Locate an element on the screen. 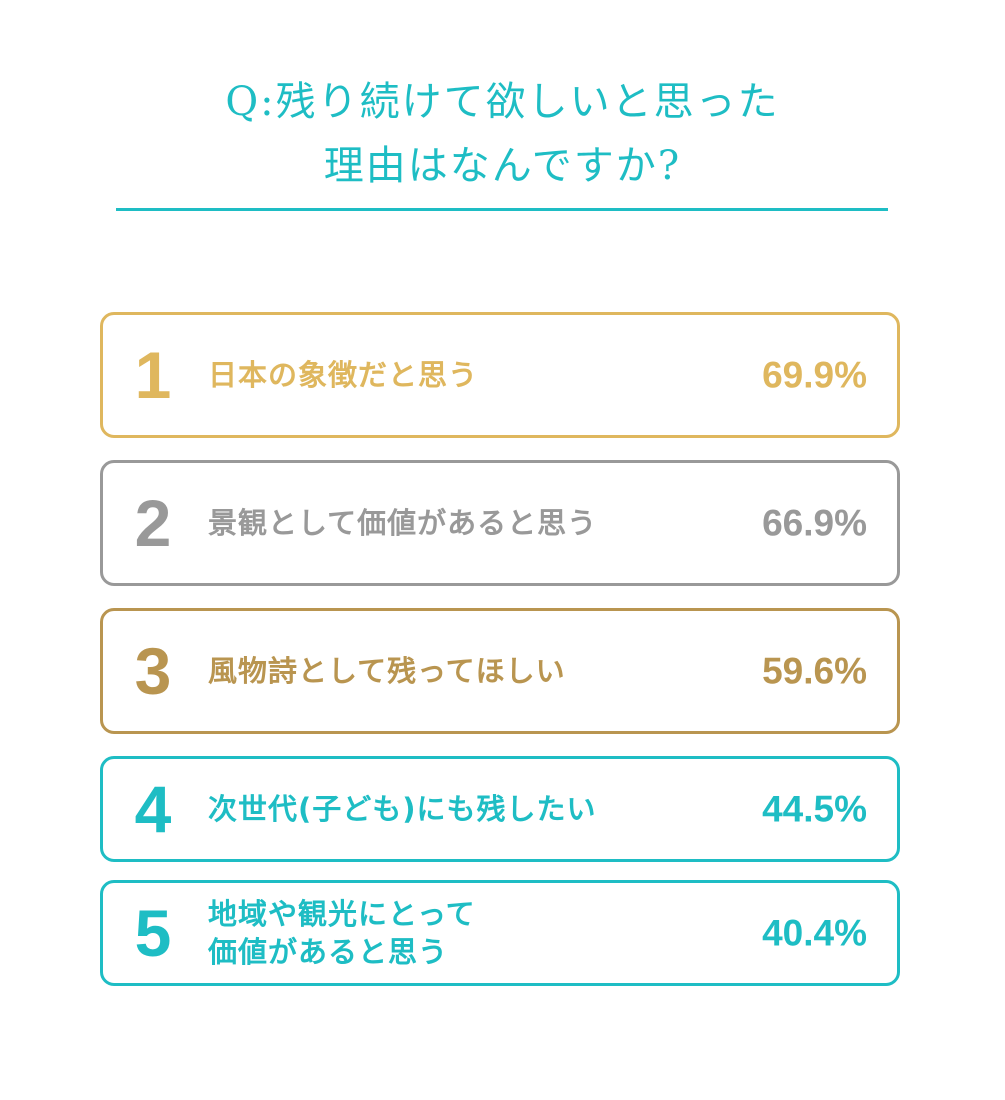 This screenshot has height=1100, width=1005. rank-number: 1 is located at coordinates (153, 375).